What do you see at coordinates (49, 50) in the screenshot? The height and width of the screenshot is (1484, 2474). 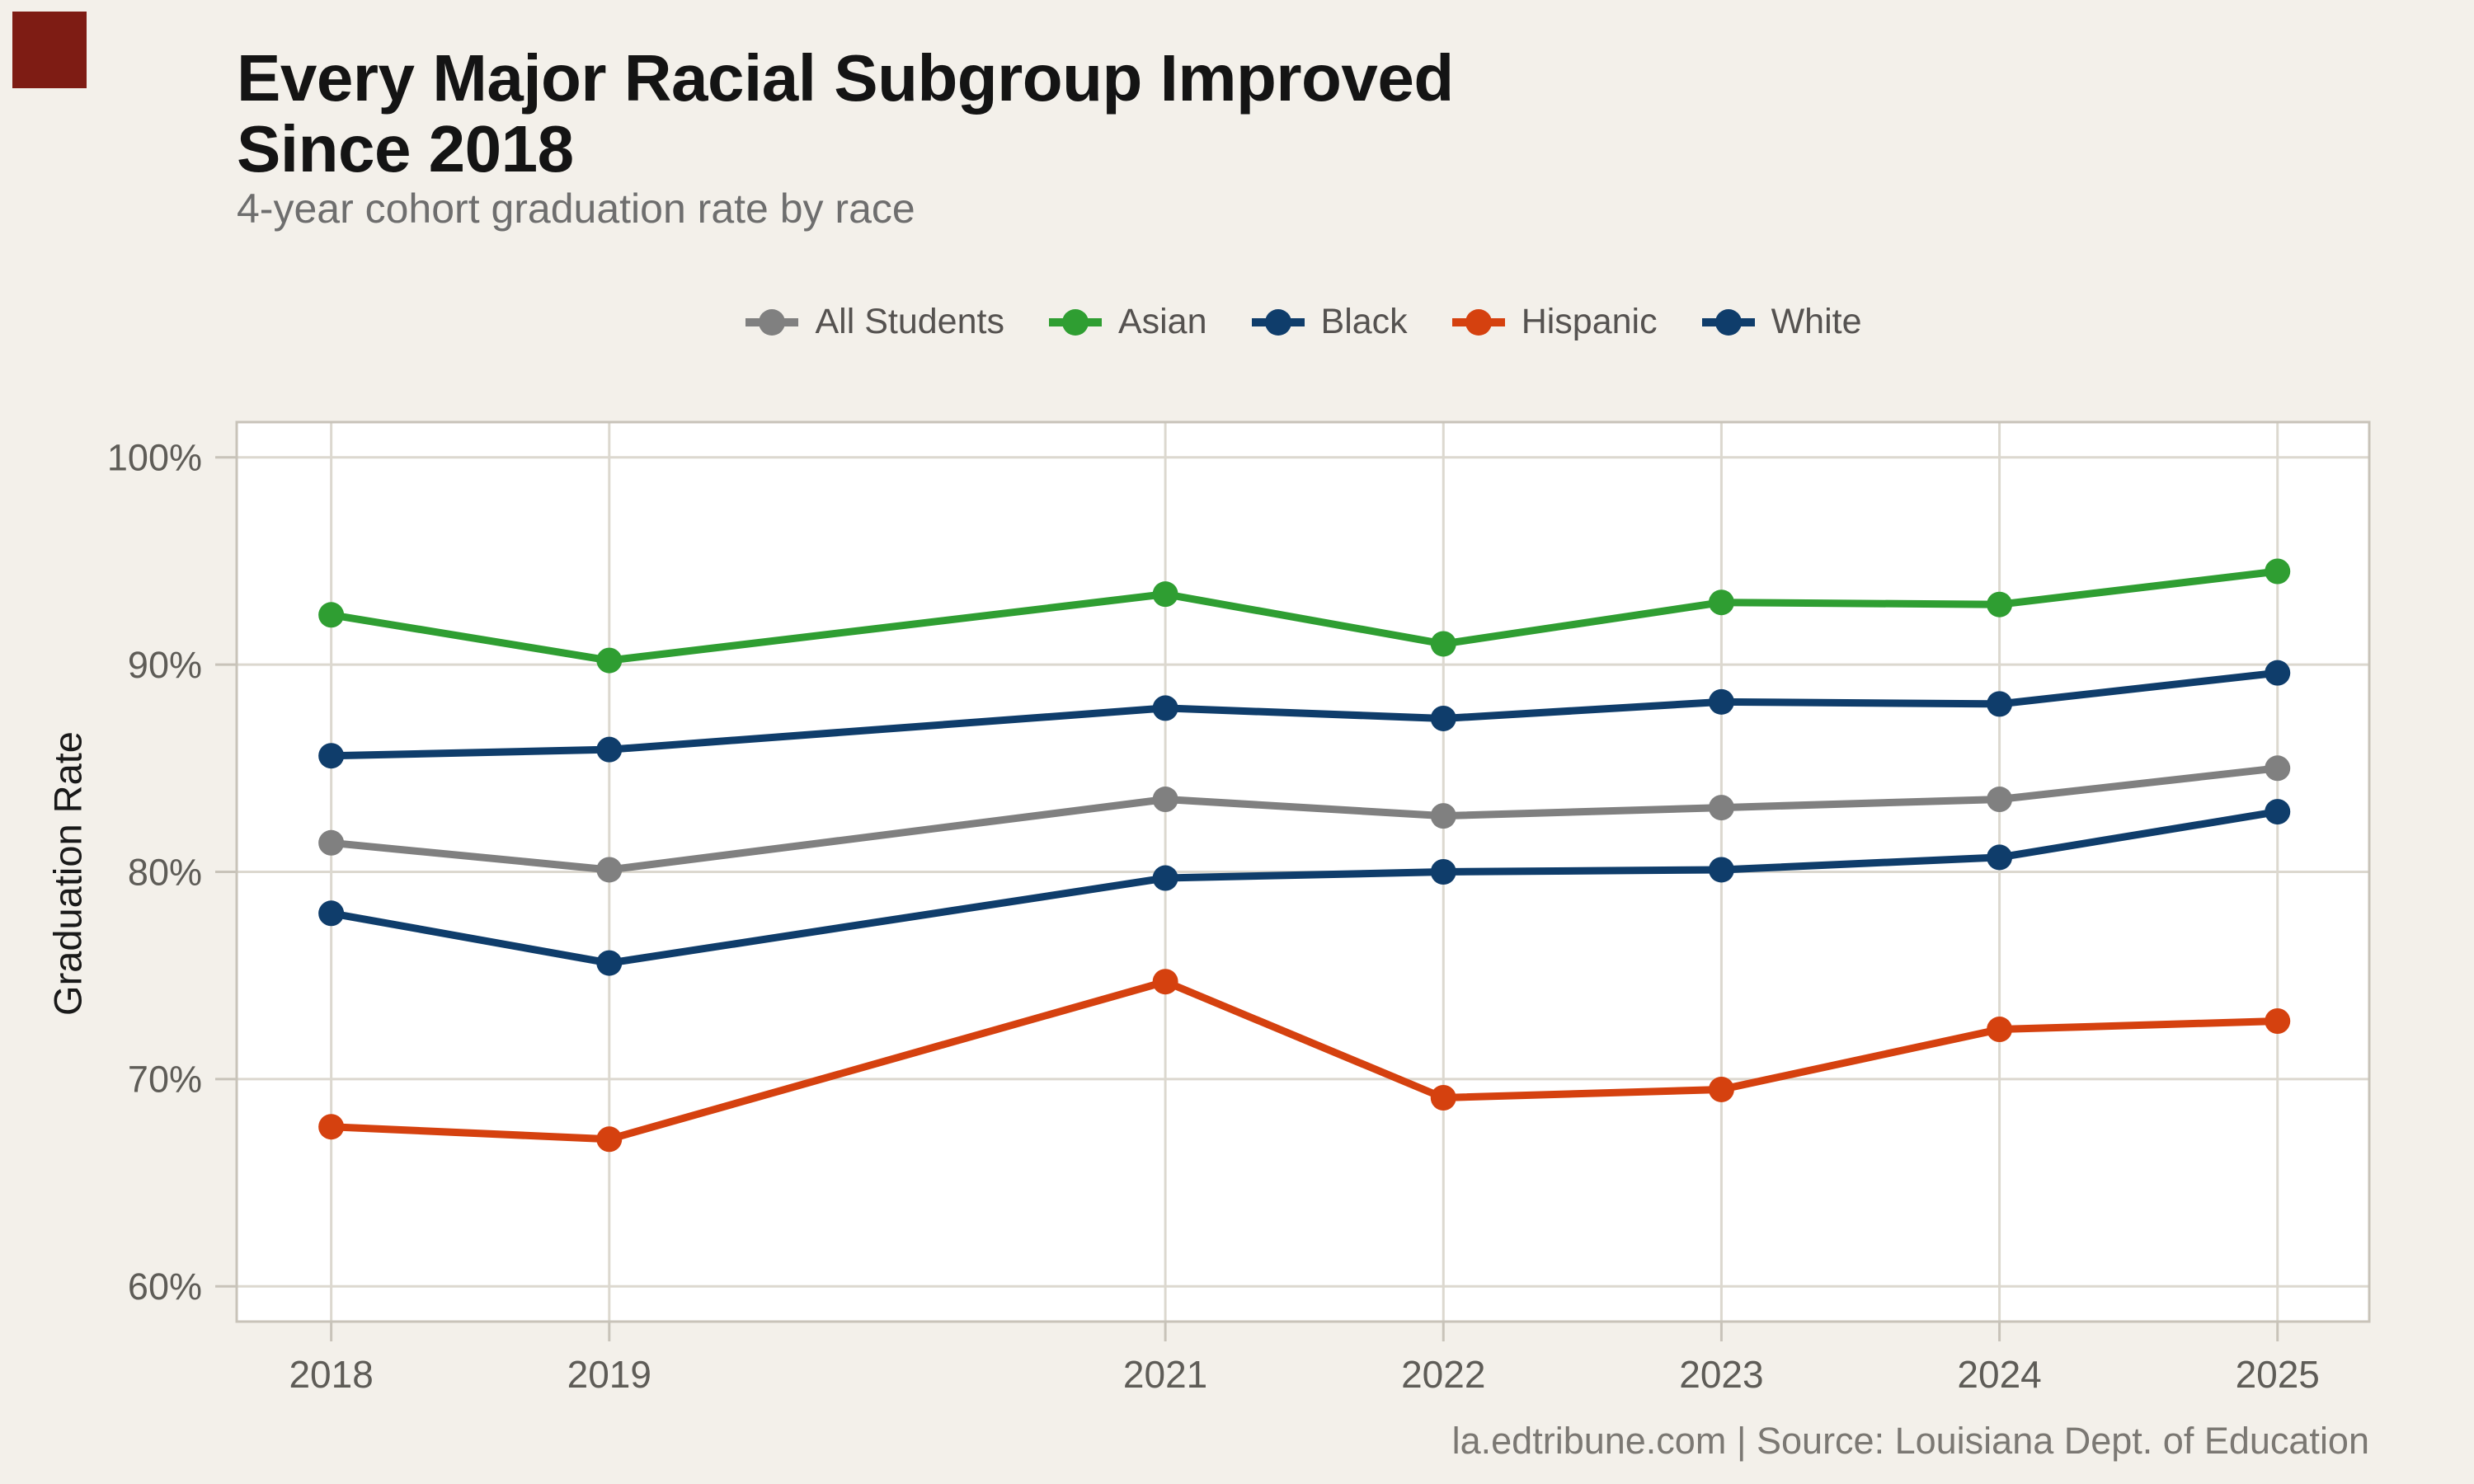 I see `corner-mark` at bounding box center [49, 50].